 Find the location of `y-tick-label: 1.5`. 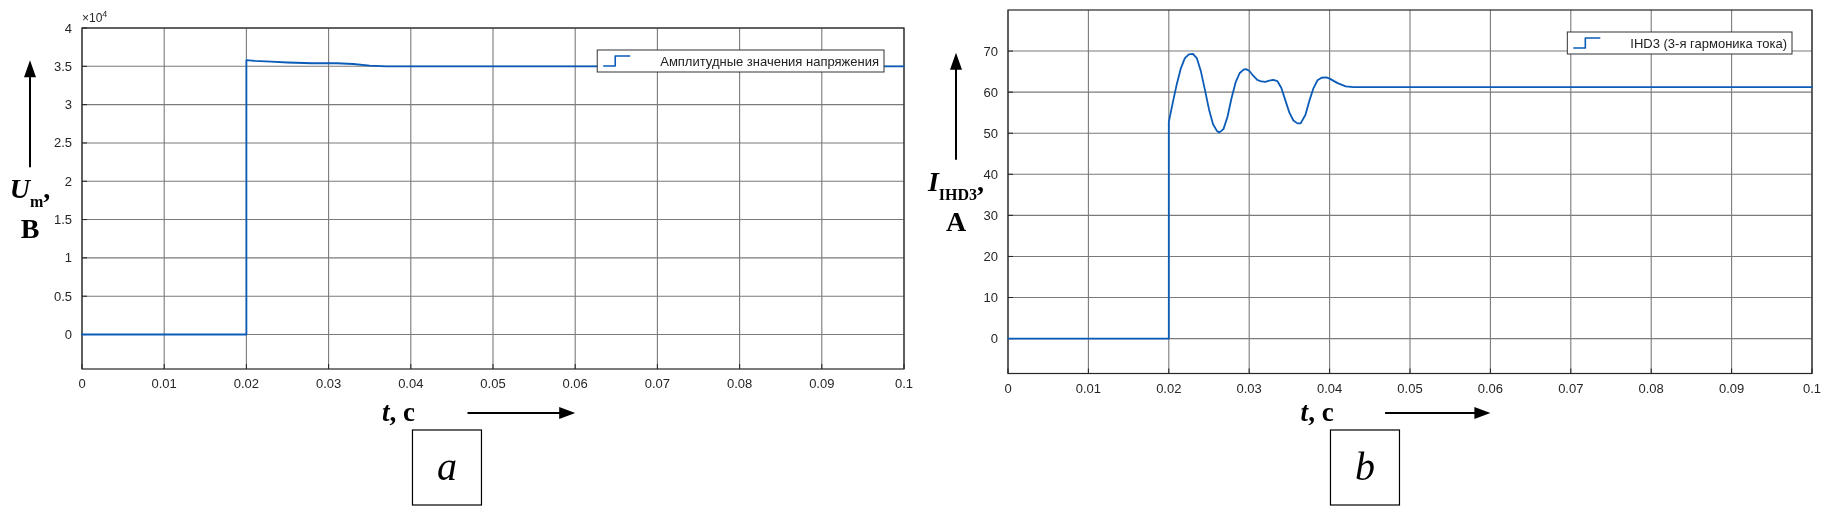

y-tick-label: 1.5 is located at coordinates (62, 220).